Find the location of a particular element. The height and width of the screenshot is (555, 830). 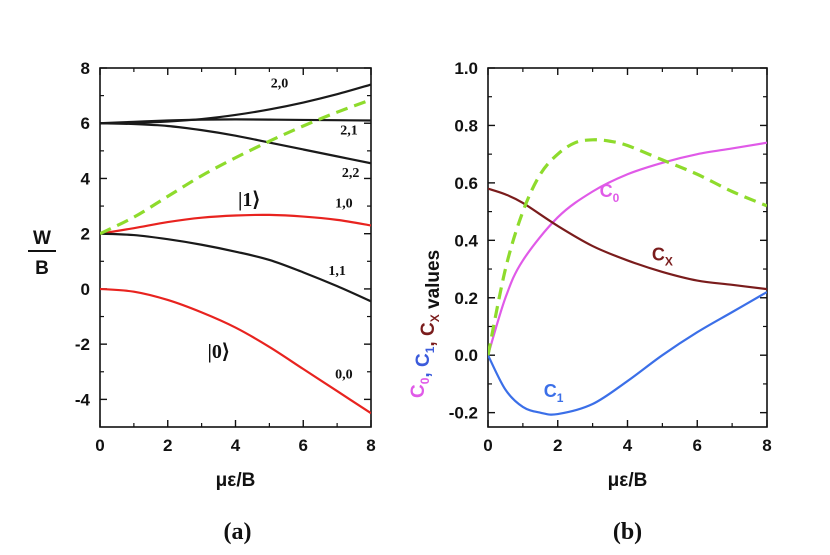

panel-b-x-tick-label: 8 is located at coordinates (766, 445).